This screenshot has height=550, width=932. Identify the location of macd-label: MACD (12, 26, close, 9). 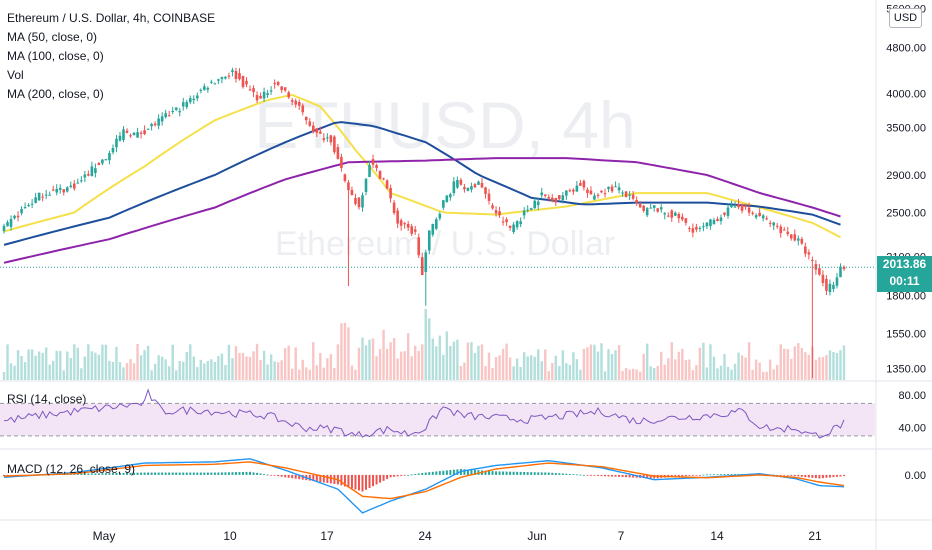
(71, 469).